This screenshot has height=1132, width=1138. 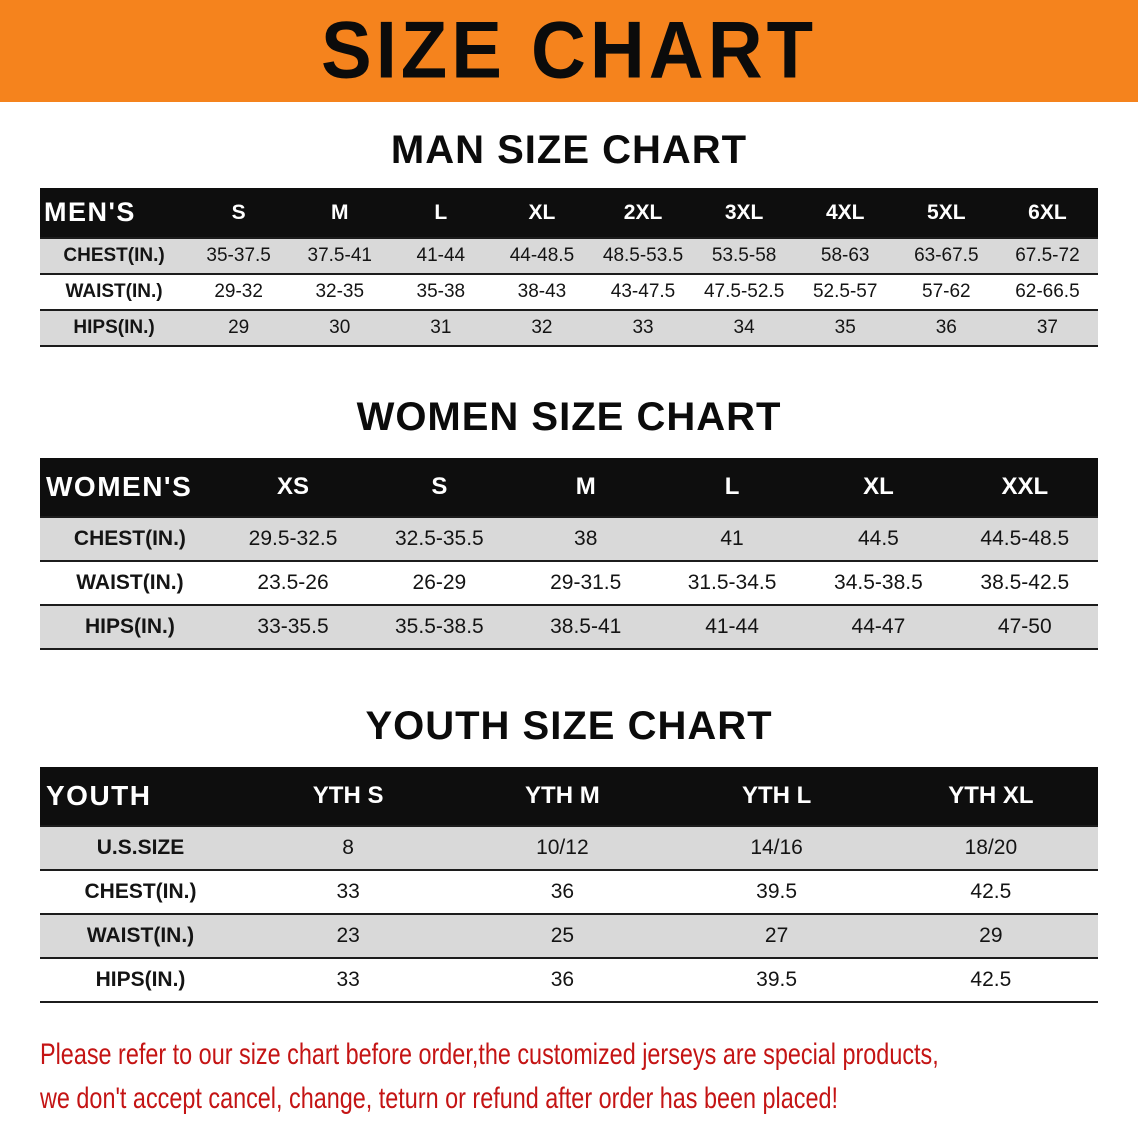 I want to click on cell: 67.5-72, so click(x=1047, y=255).